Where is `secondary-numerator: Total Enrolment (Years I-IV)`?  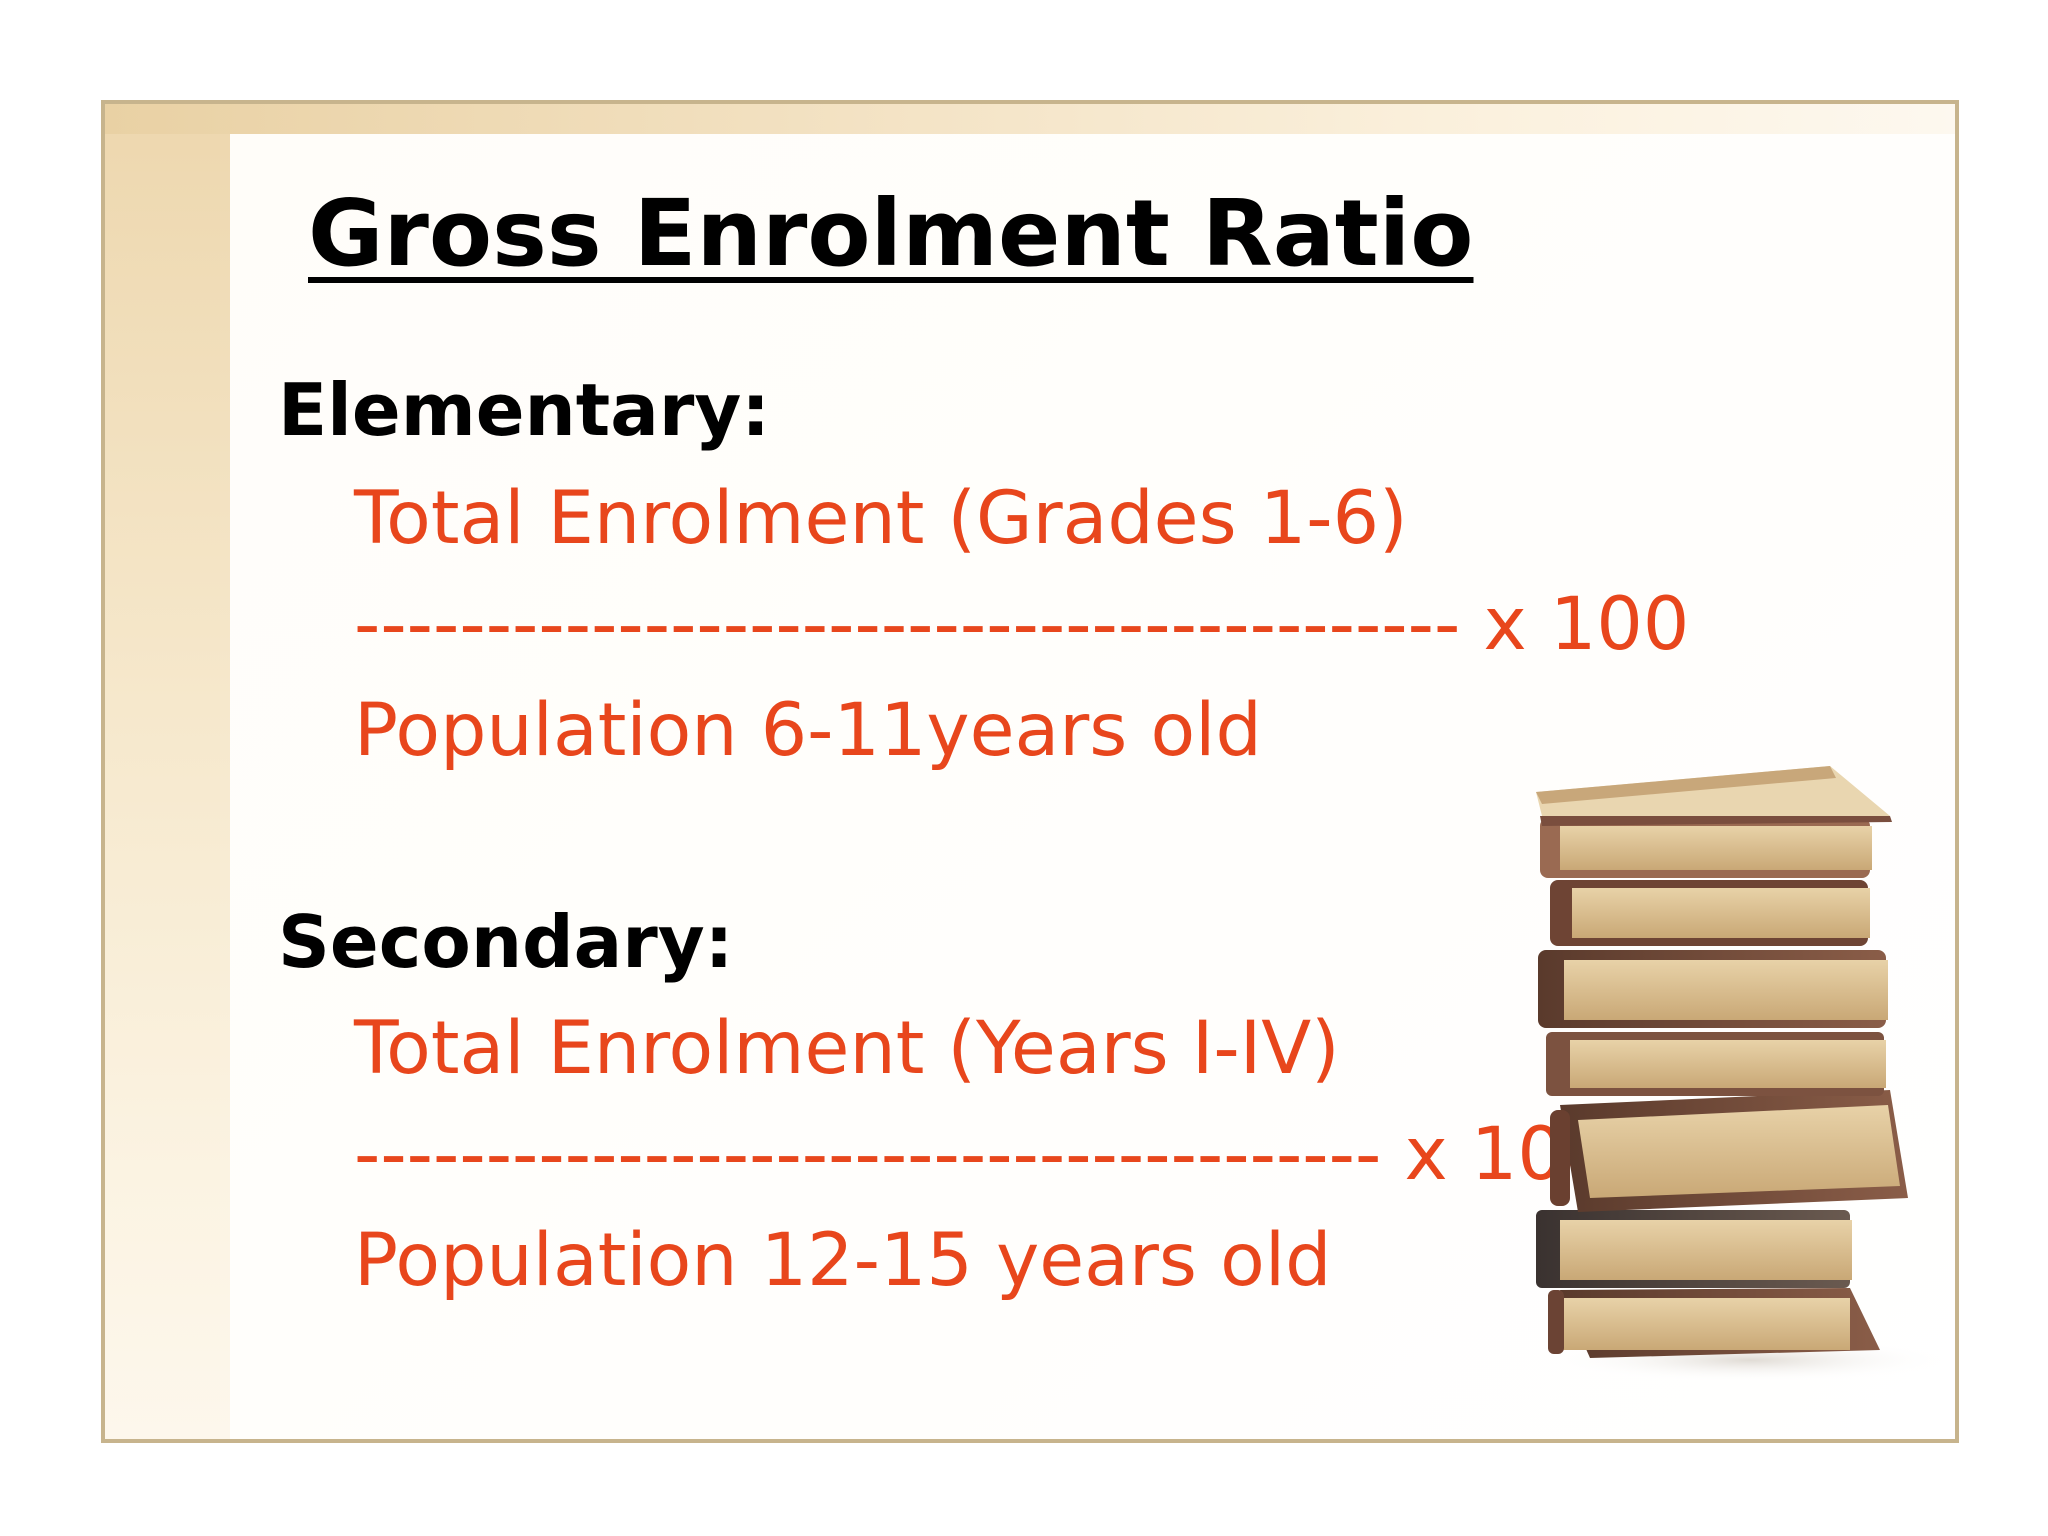 secondary-numerator: Total Enrolment (Years I-IV) is located at coordinates (847, 1048).